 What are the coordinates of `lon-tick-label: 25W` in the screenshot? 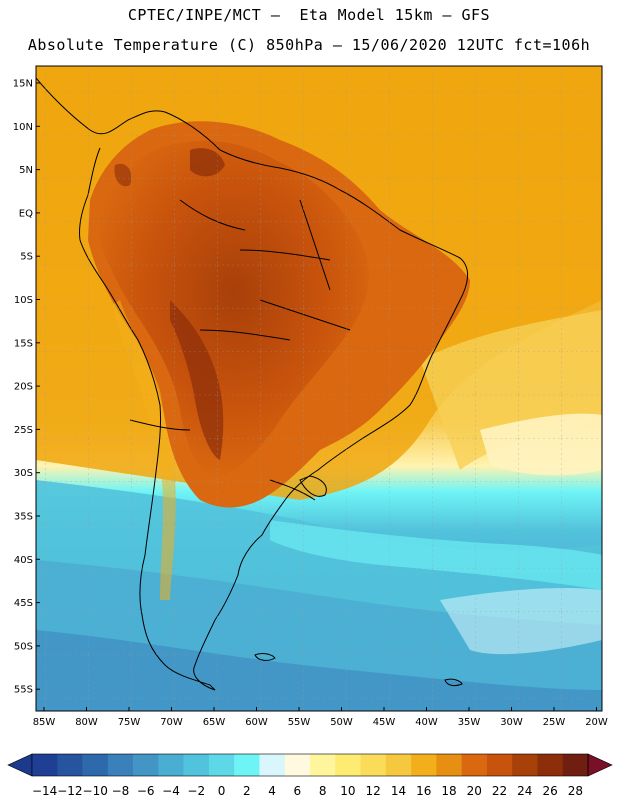 It's located at (554, 722).